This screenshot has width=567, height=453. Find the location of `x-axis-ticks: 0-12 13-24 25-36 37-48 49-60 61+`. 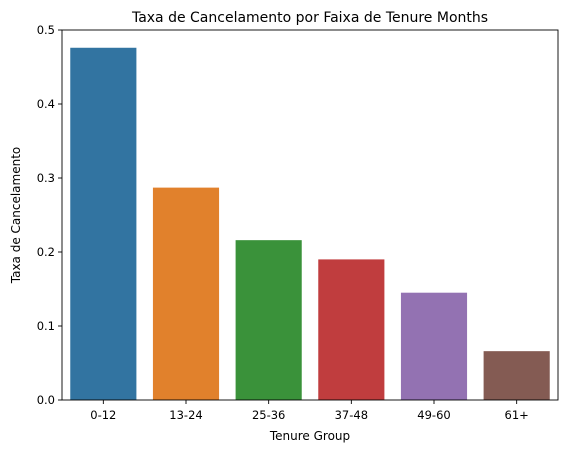

x-axis-ticks: 0-12 13-24 25-36 37-48 49-60 61+ is located at coordinates (309, 411).